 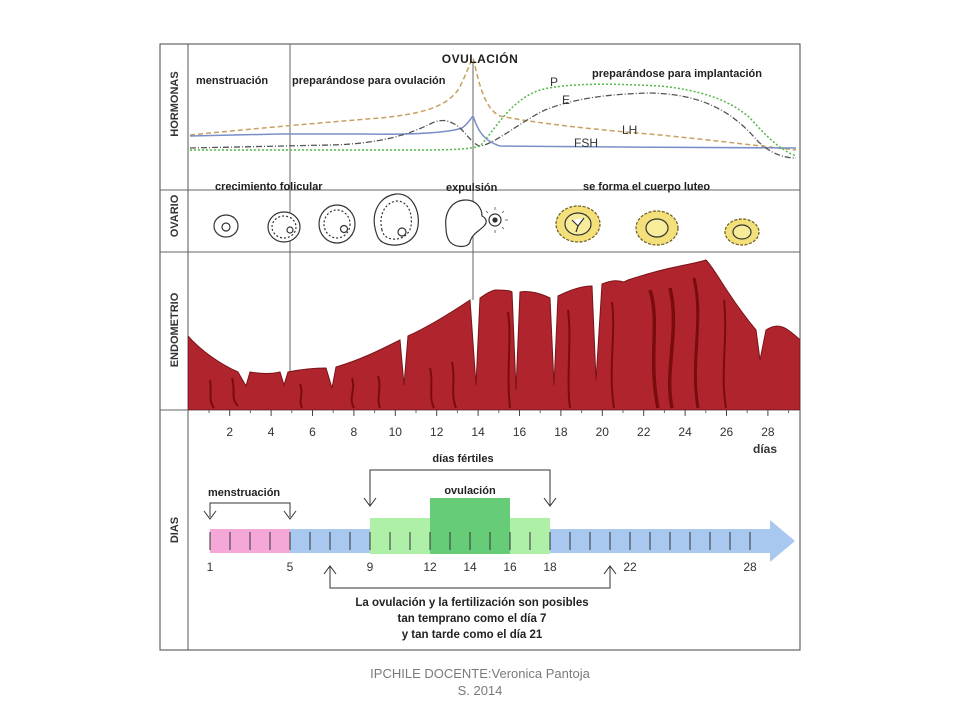 What do you see at coordinates (480, 58) in the screenshot?
I see `hormone-ovulation-title: OVULACIÓN` at bounding box center [480, 58].